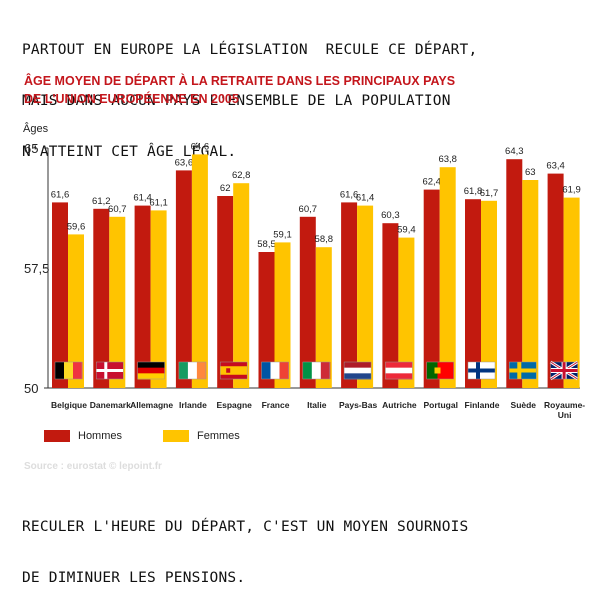  I want to click on data-label: 62, so click(225, 188).